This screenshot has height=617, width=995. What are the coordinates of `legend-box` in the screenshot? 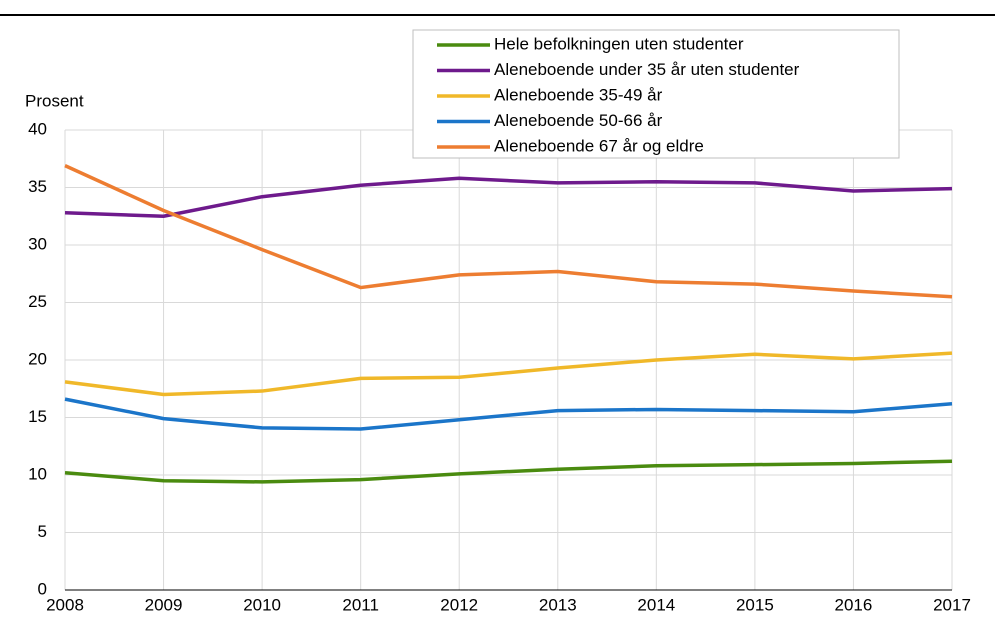 It's located at (656, 94).